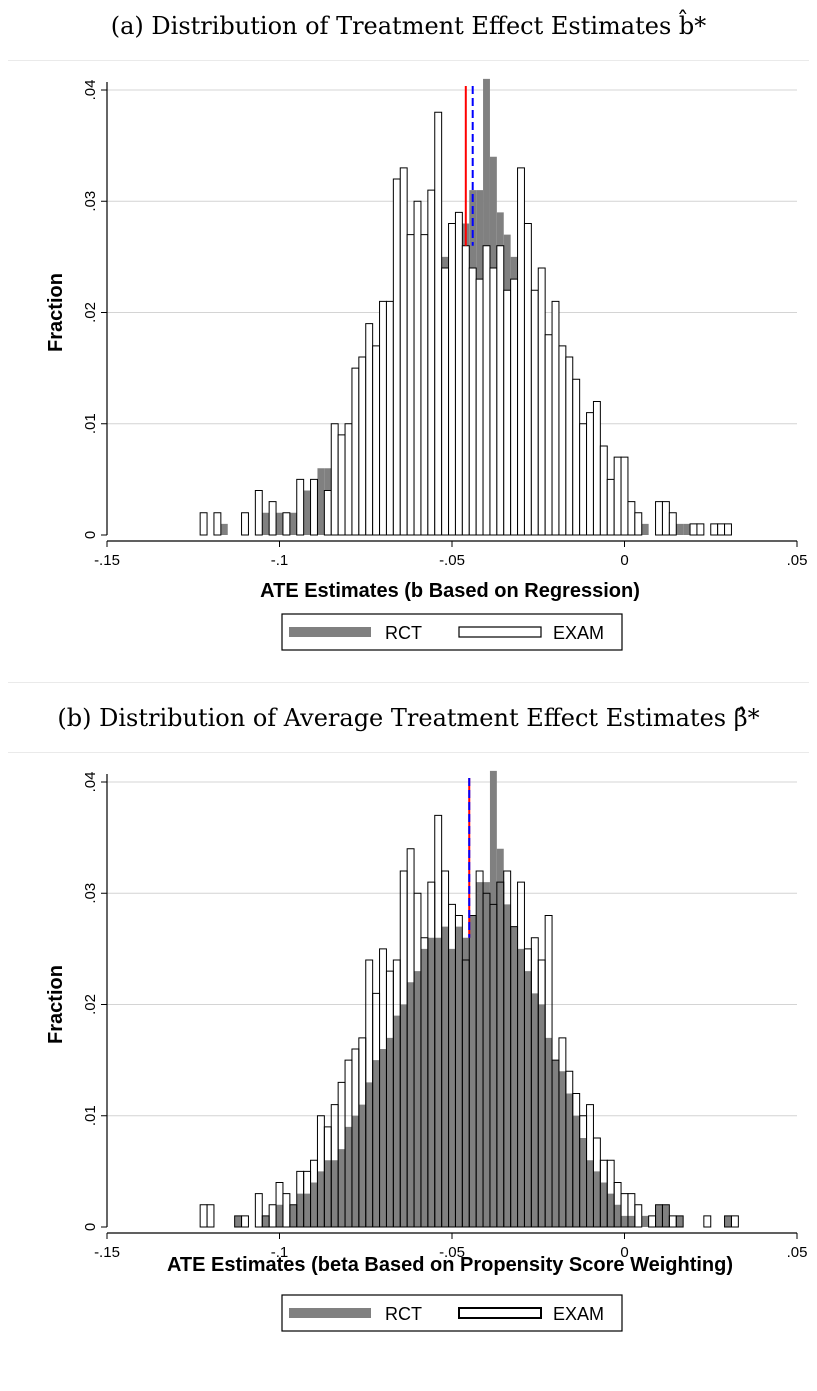  I want to click on legend-label-rct: RCT, so click(403, 633).